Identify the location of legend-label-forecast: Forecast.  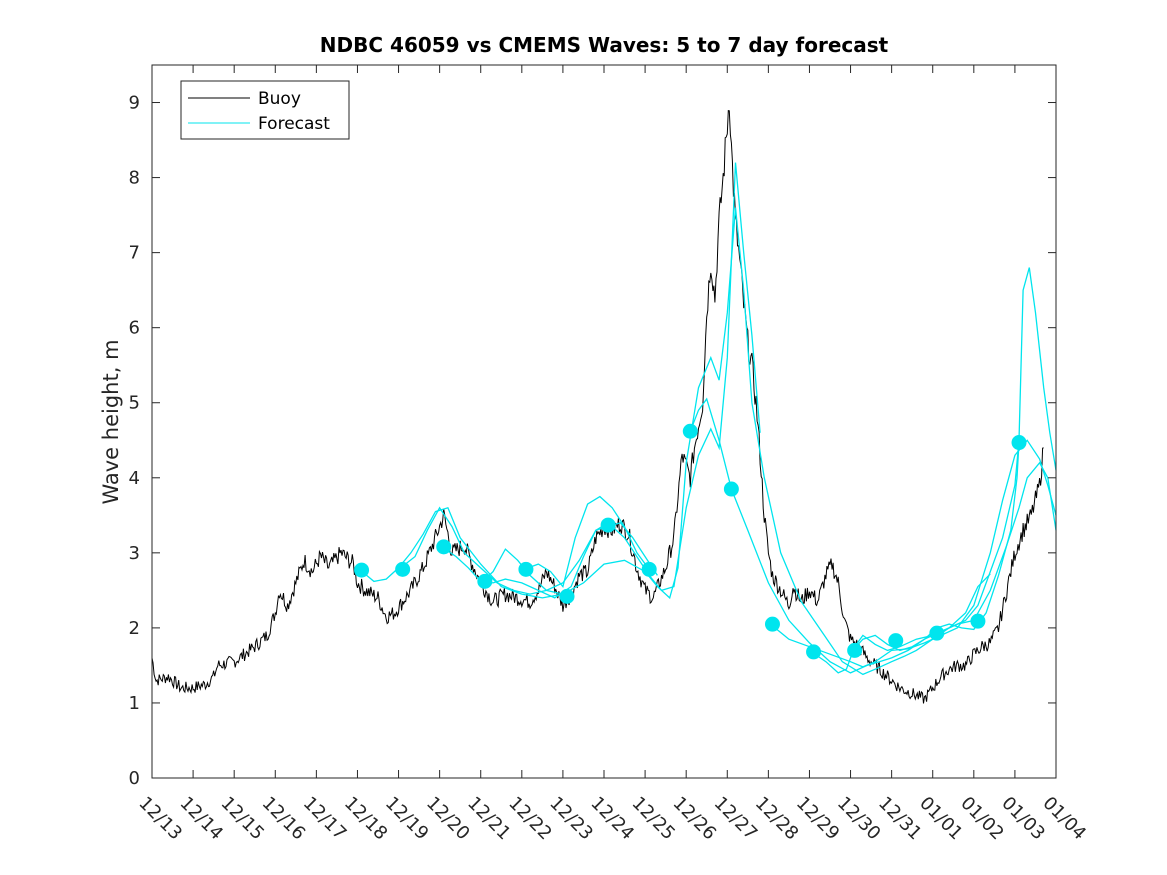
(294, 124).